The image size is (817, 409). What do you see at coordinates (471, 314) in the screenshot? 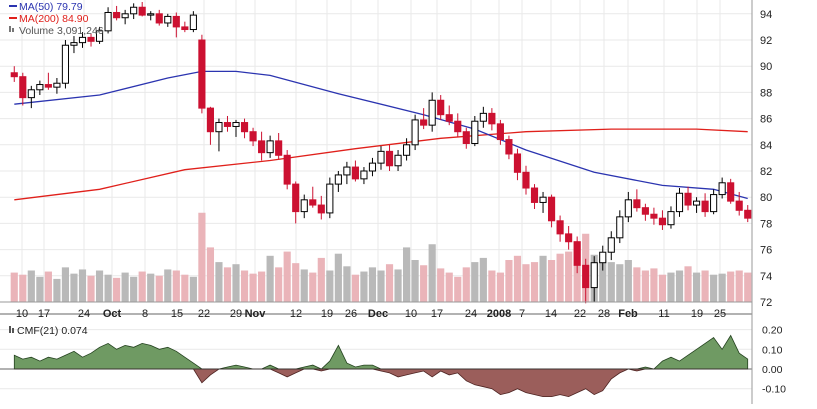
I see `date-tick-label: 24` at bounding box center [471, 314].